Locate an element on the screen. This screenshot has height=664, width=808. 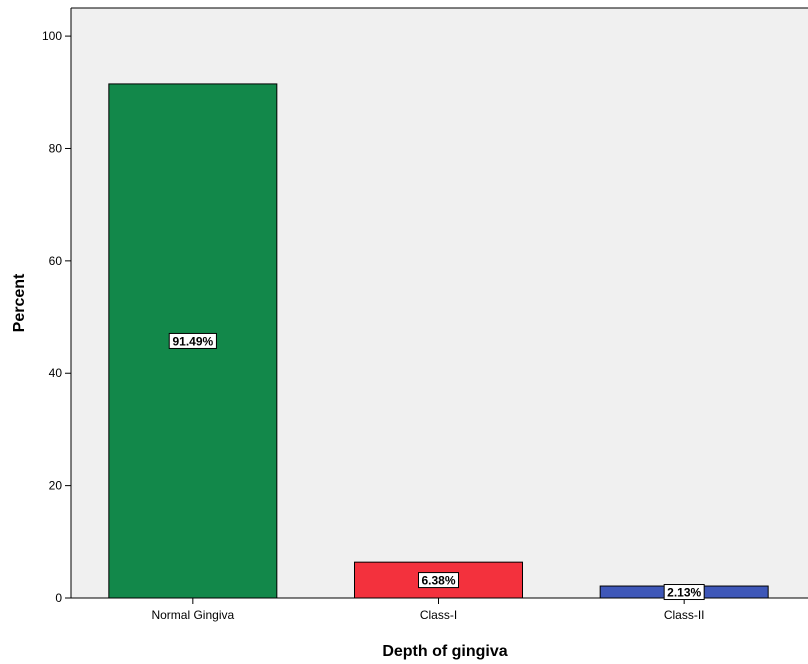
y-tick-label: 20 is located at coordinates (56, 486).